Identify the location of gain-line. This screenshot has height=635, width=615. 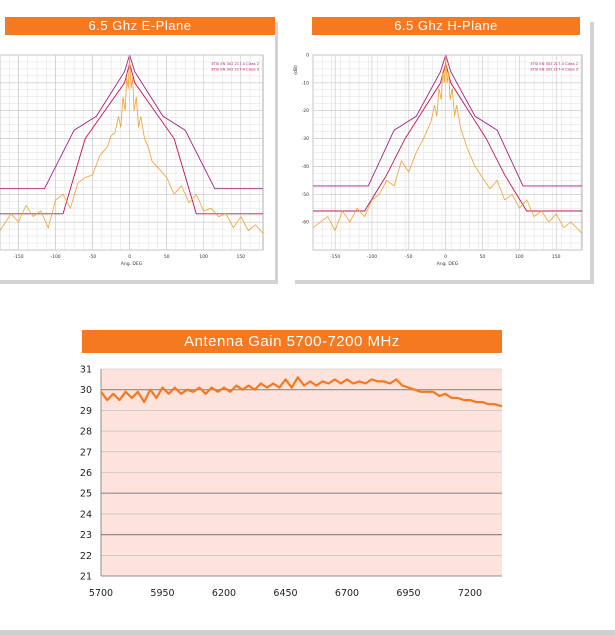
(301, 392).